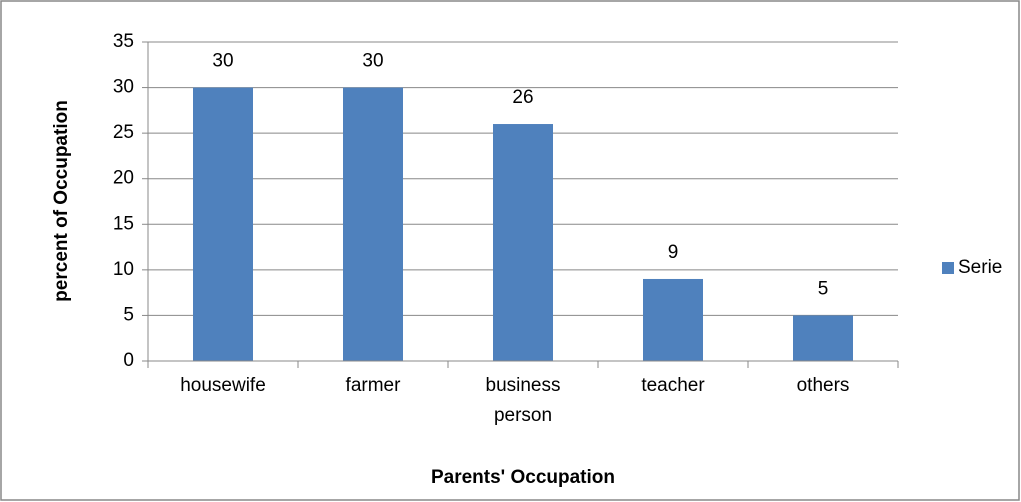 The height and width of the screenshot is (502, 1021). Describe the element at coordinates (128, 314) in the screenshot. I see `y-tick-label: 5` at that location.